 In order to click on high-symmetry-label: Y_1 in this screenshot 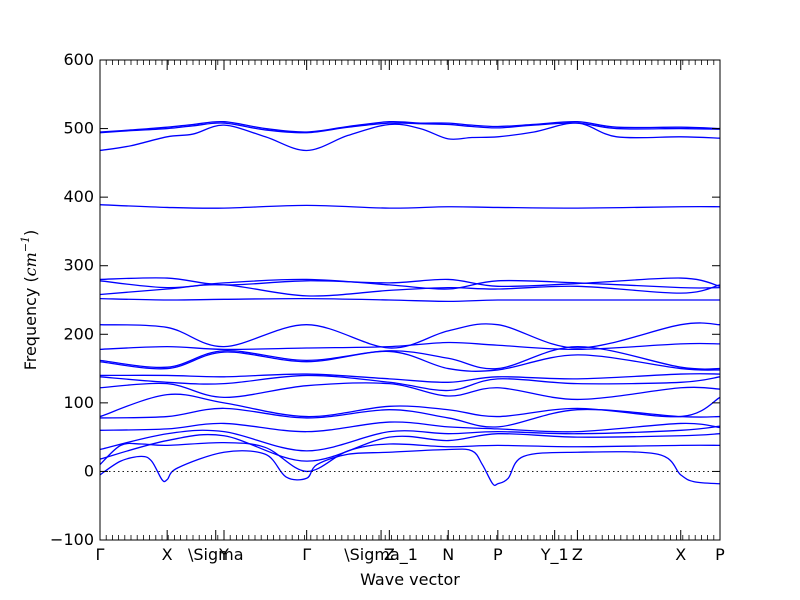, I will do `click(554, 555)`.